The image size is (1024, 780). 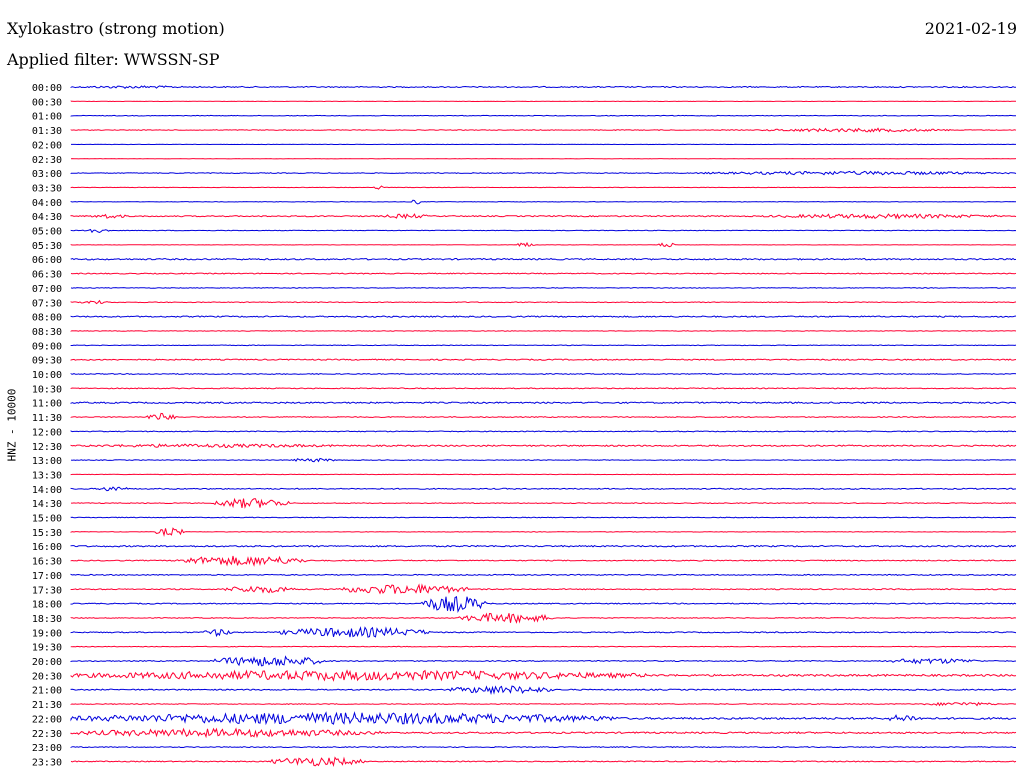 I want to click on tick-label-1730: 17:30, so click(x=47, y=590).